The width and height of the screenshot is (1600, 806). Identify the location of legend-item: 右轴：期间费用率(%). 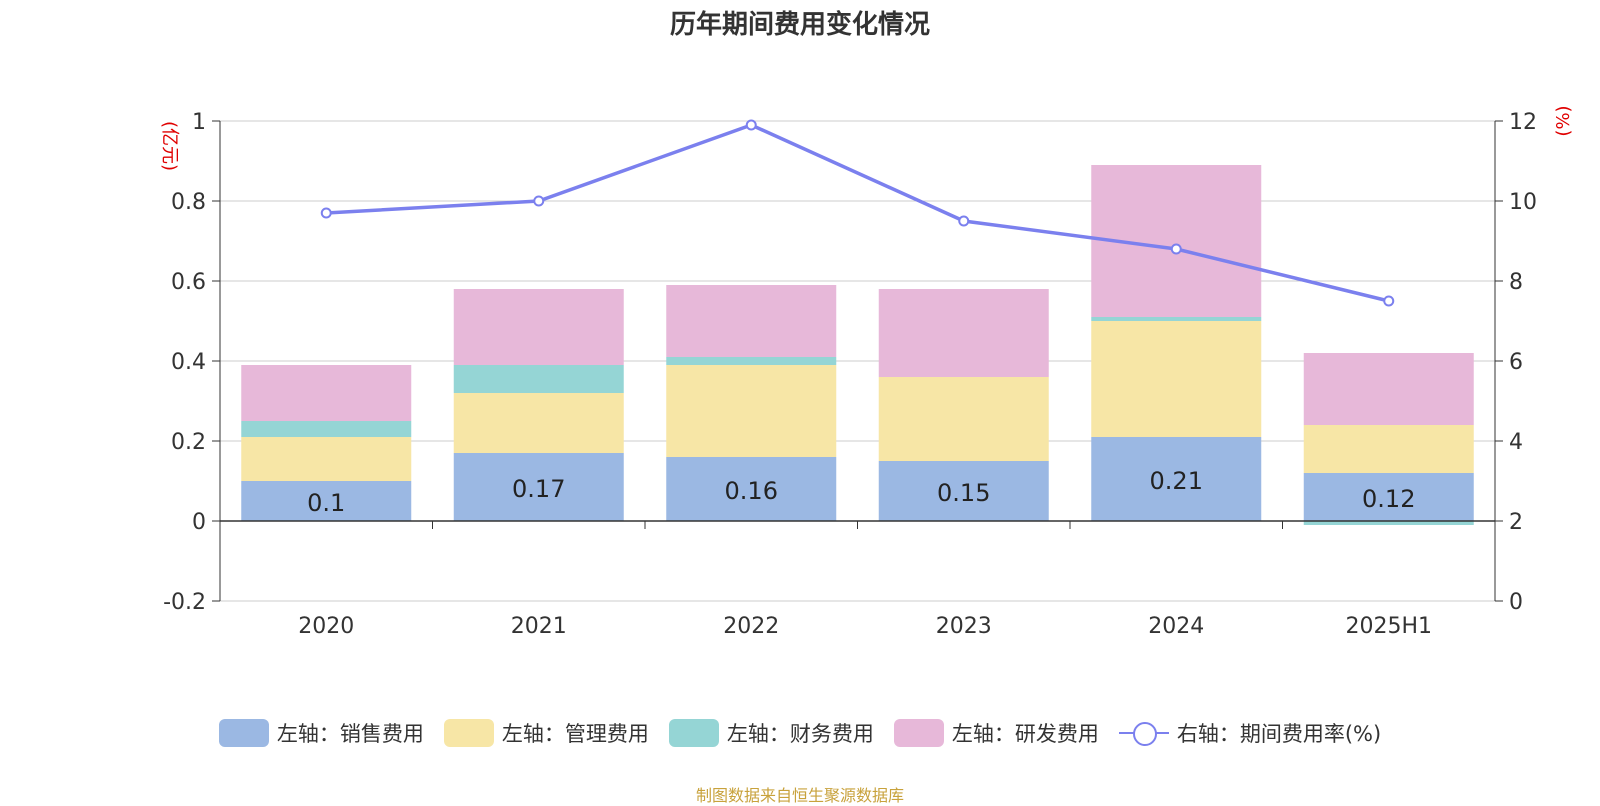
(1250, 733).